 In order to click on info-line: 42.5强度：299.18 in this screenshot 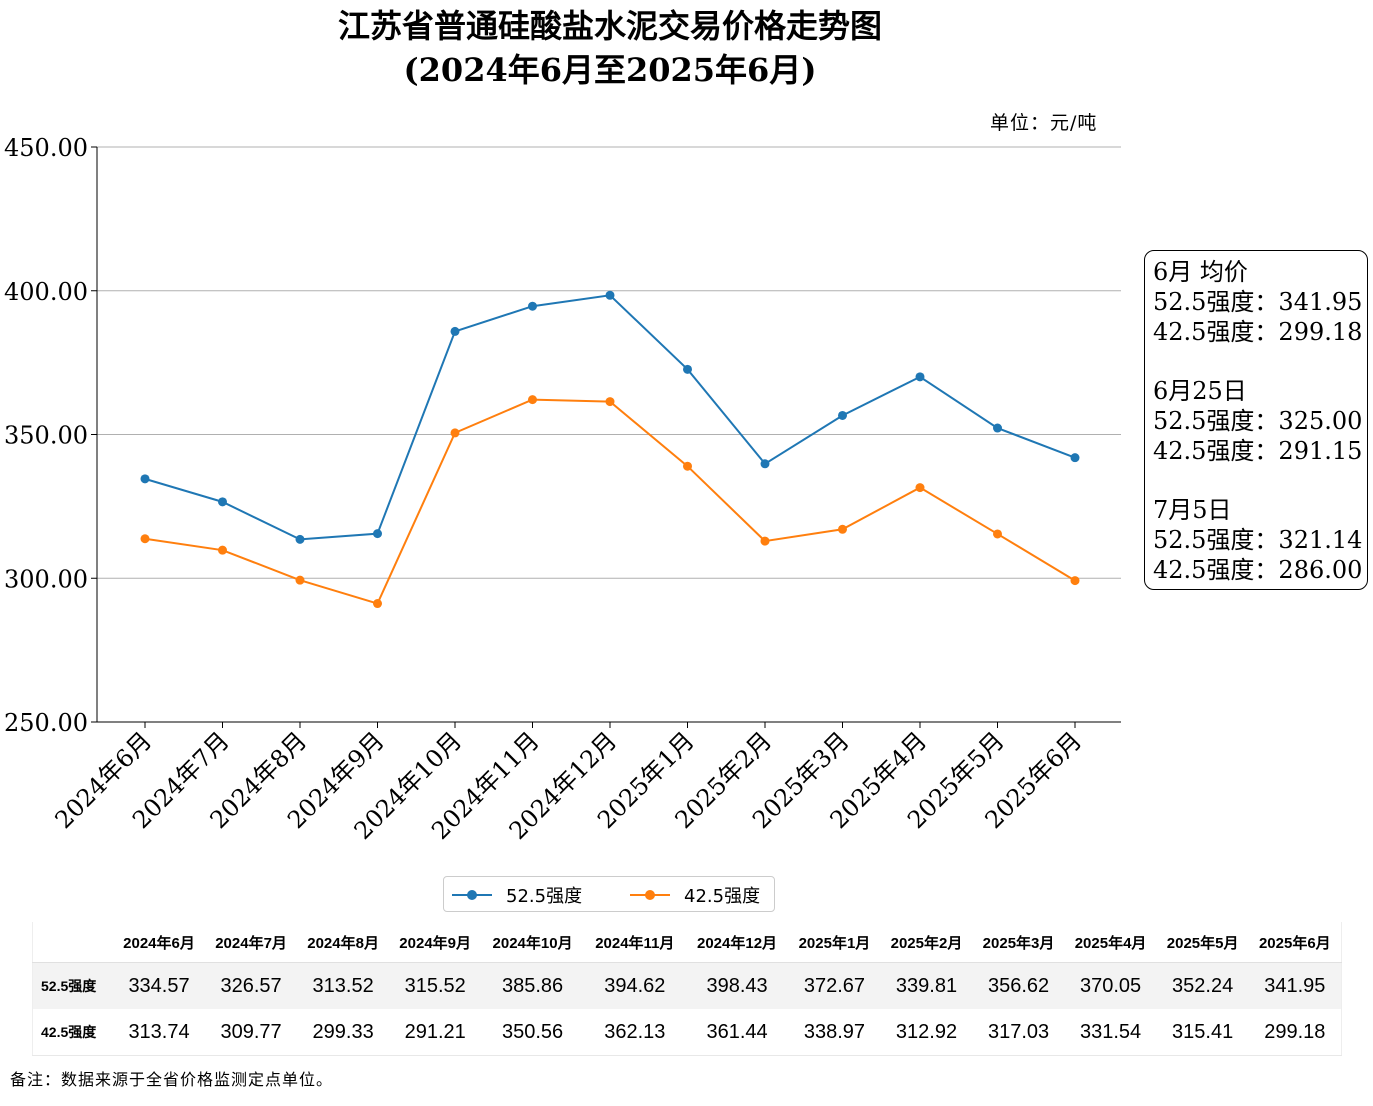, I will do `click(1258, 332)`.